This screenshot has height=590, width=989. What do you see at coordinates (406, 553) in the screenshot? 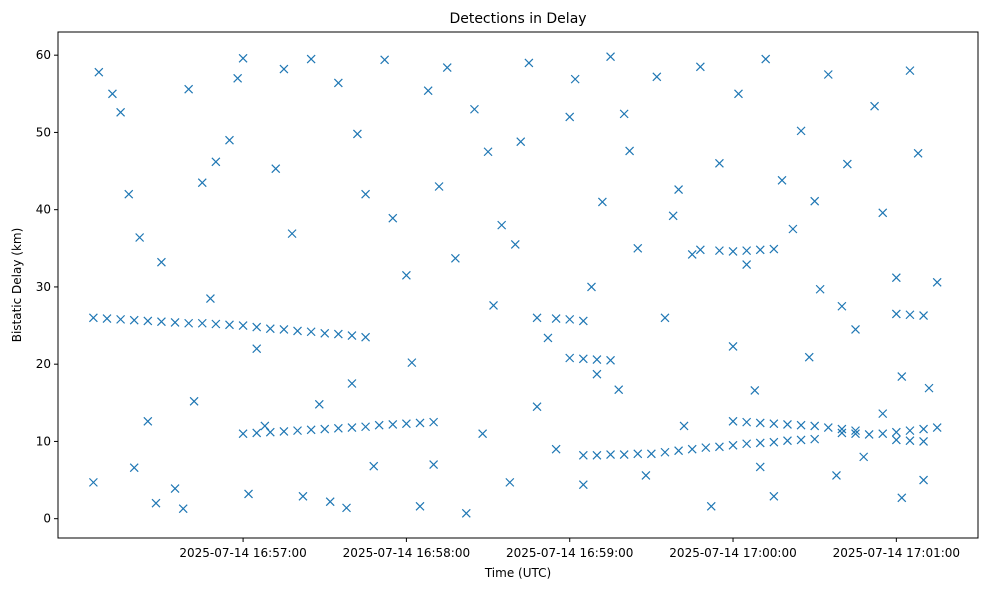
I see `x-tick-label: 2025-07-14 16:58:00` at bounding box center [406, 553].